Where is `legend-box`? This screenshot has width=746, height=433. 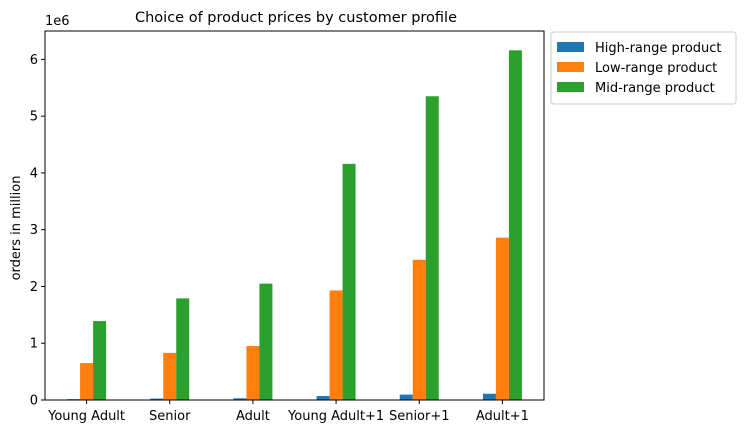
legend-box is located at coordinates (643, 68).